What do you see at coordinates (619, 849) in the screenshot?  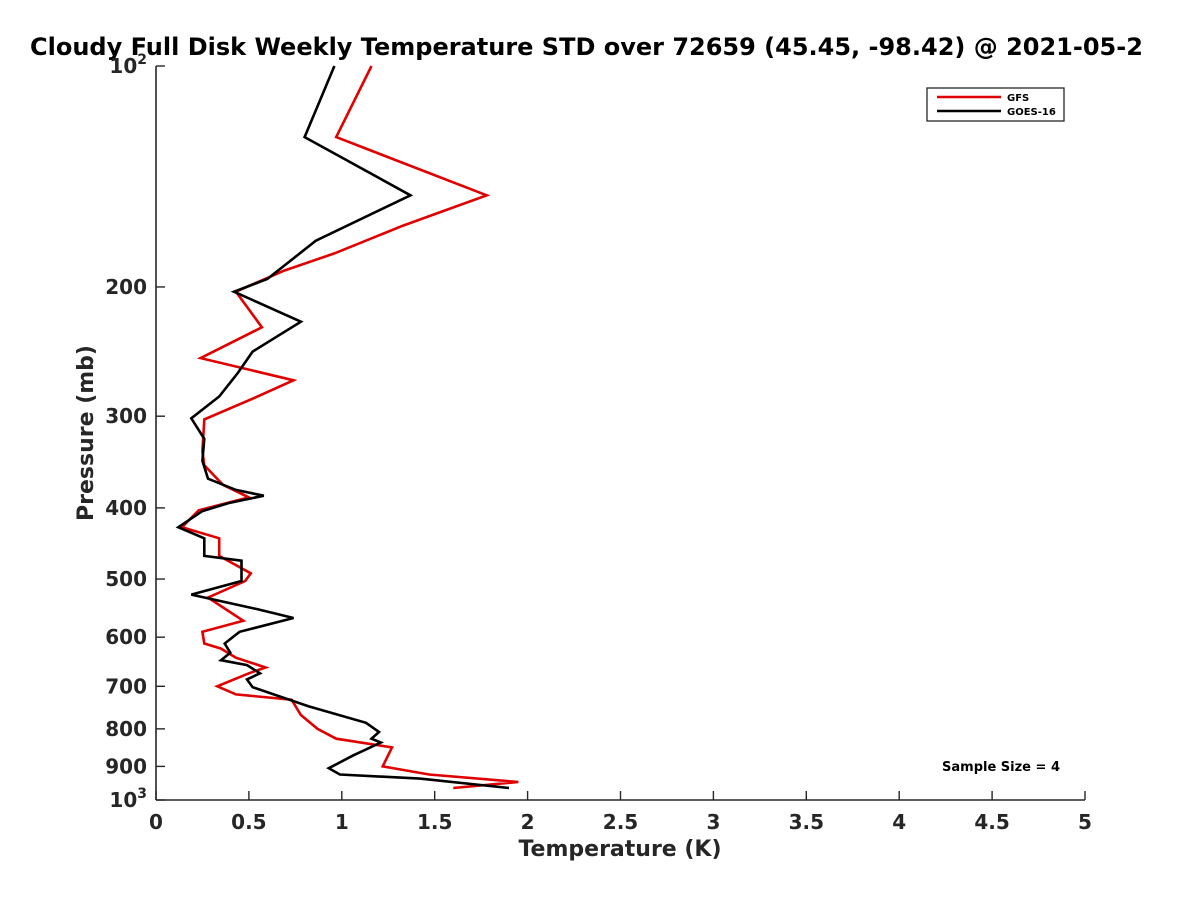 I see `x-axis-label: Temperature (K)` at bounding box center [619, 849].